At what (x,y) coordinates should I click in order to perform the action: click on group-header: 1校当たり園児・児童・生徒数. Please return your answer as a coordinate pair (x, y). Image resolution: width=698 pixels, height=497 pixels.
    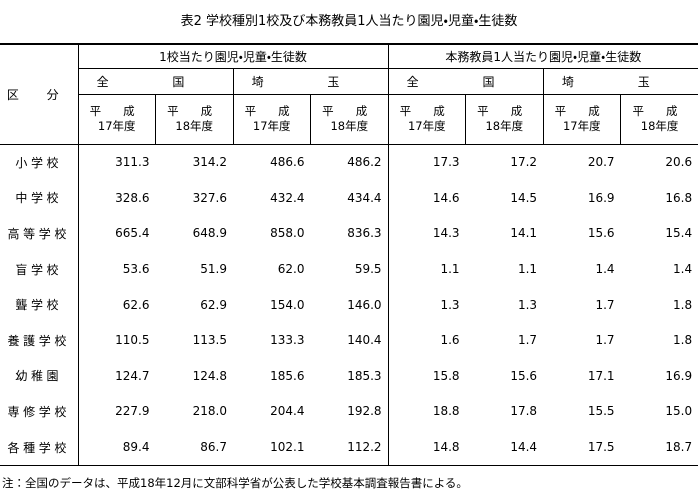
    Looking at the image, I should click on (233, 56).